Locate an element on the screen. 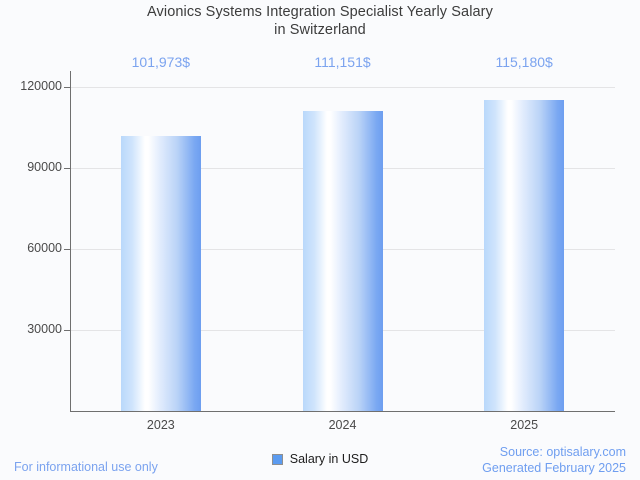 Image resolution: width=640 pixels, height=480 pixels. y-tick-label: 30000 is located at coordinates (44, 329).